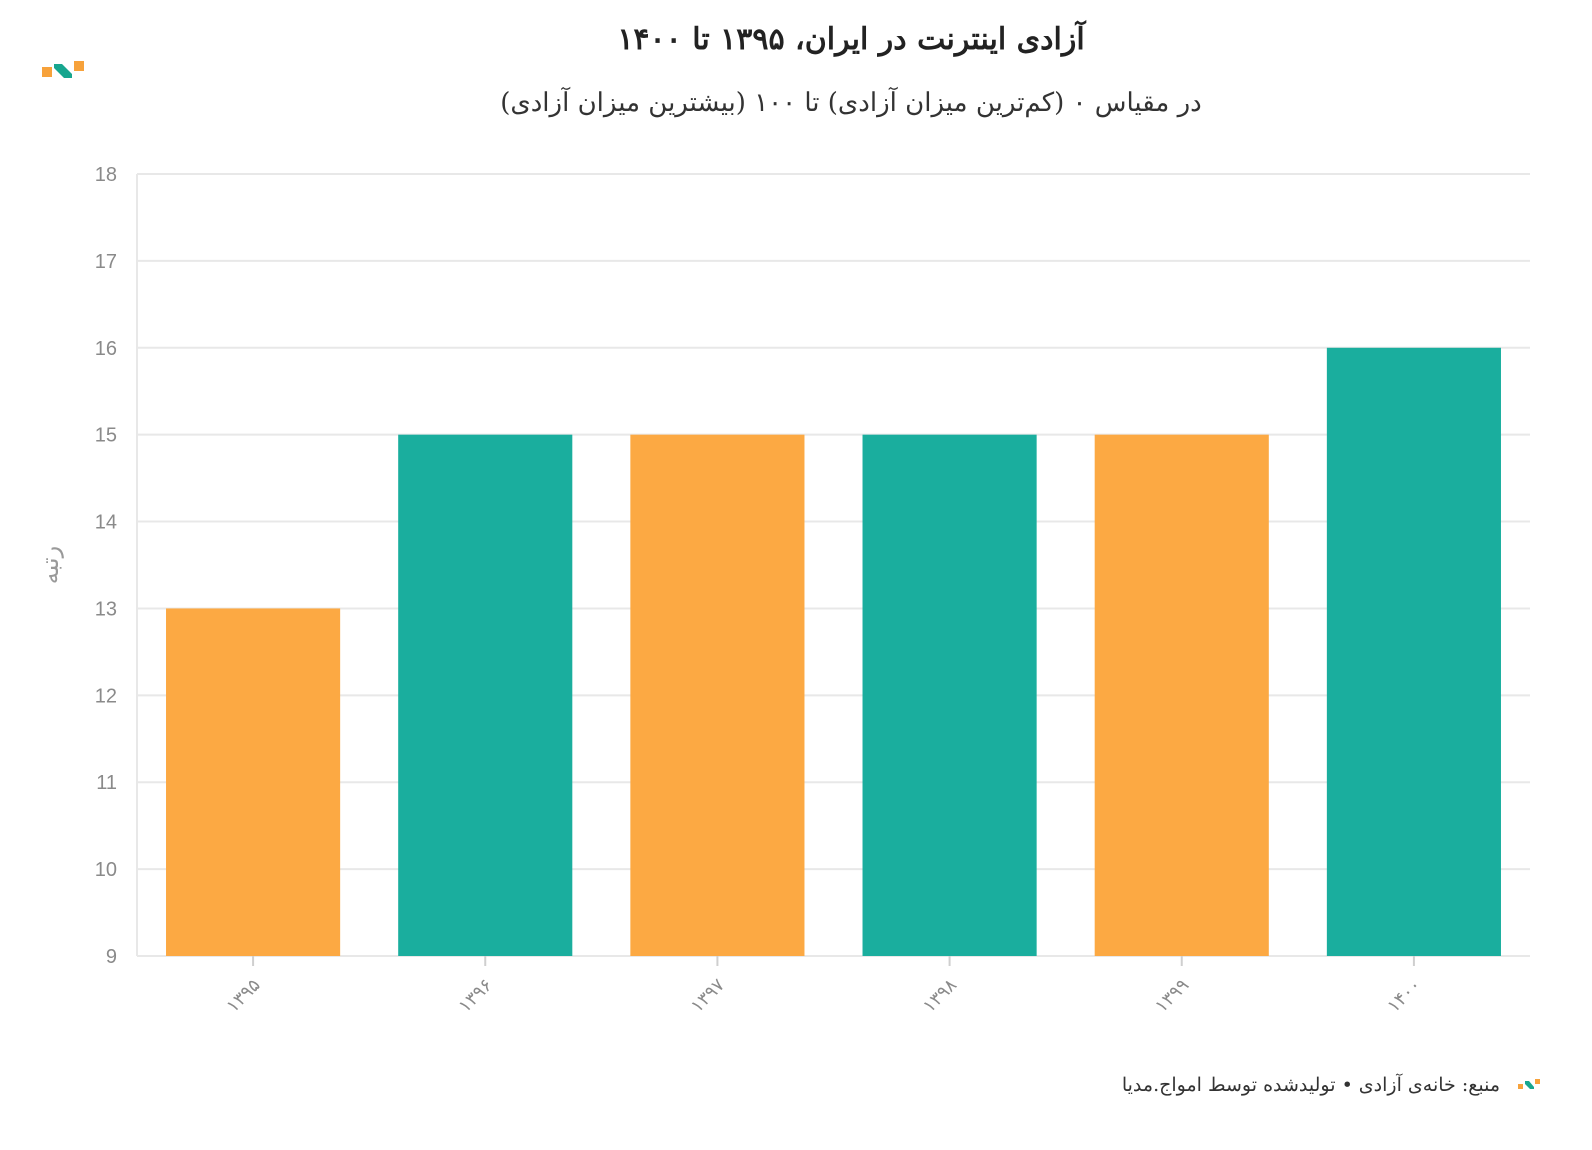 Image resolution: width=1592 pixels, height=1150 pixels. What do you see at coordinates (106, 609) in the screenshot?
I see `y-tick-label: 13` at bounding box center [106, 609].